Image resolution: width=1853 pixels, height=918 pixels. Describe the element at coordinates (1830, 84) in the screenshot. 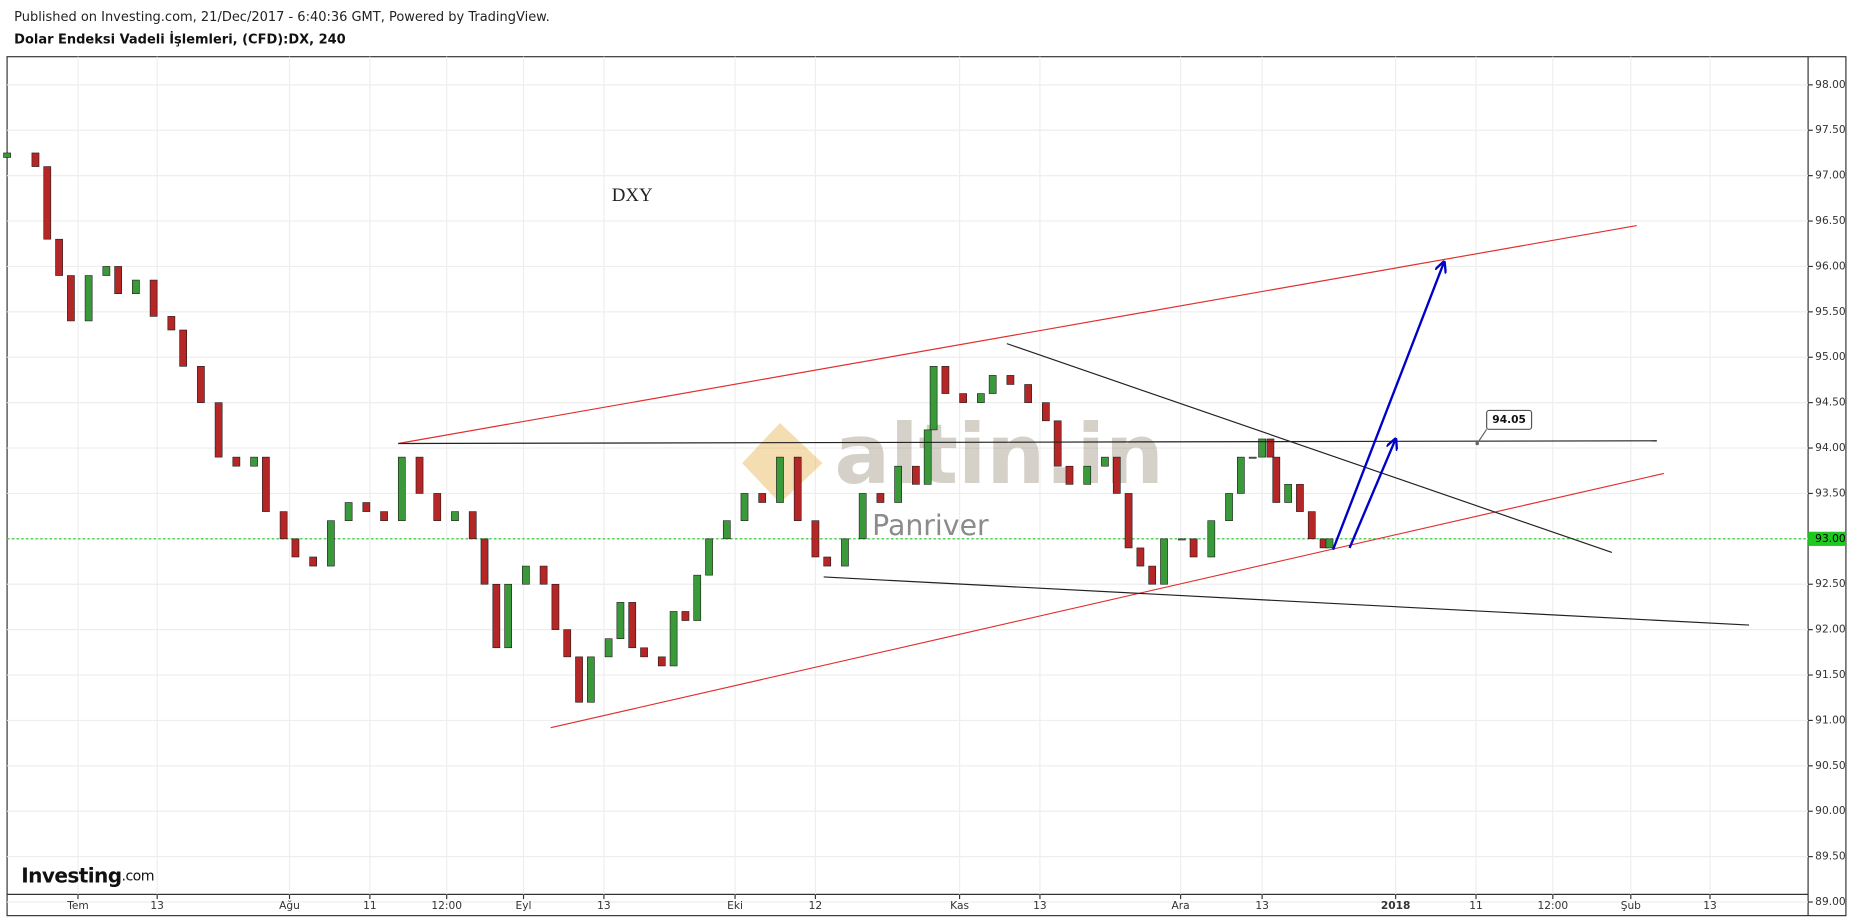

I see `y-tick-label: 98.00` at that location.